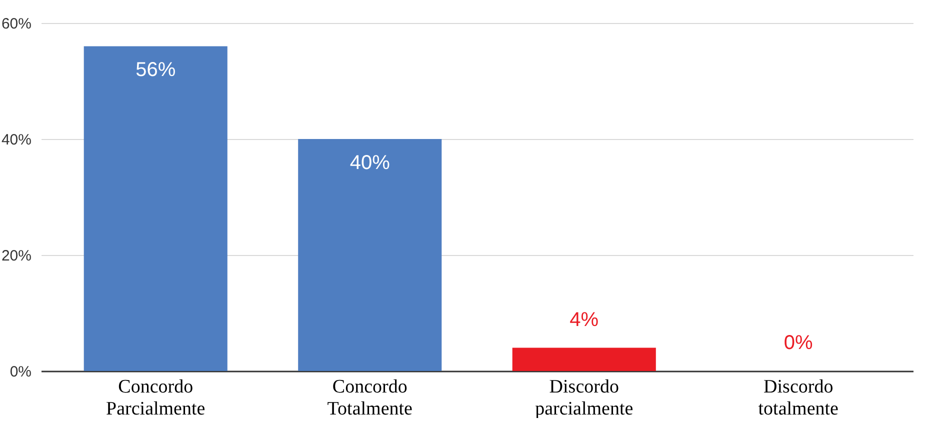 The image size is (933, 430). I want to click on y-tick-label: 60%, so click(16, 24).